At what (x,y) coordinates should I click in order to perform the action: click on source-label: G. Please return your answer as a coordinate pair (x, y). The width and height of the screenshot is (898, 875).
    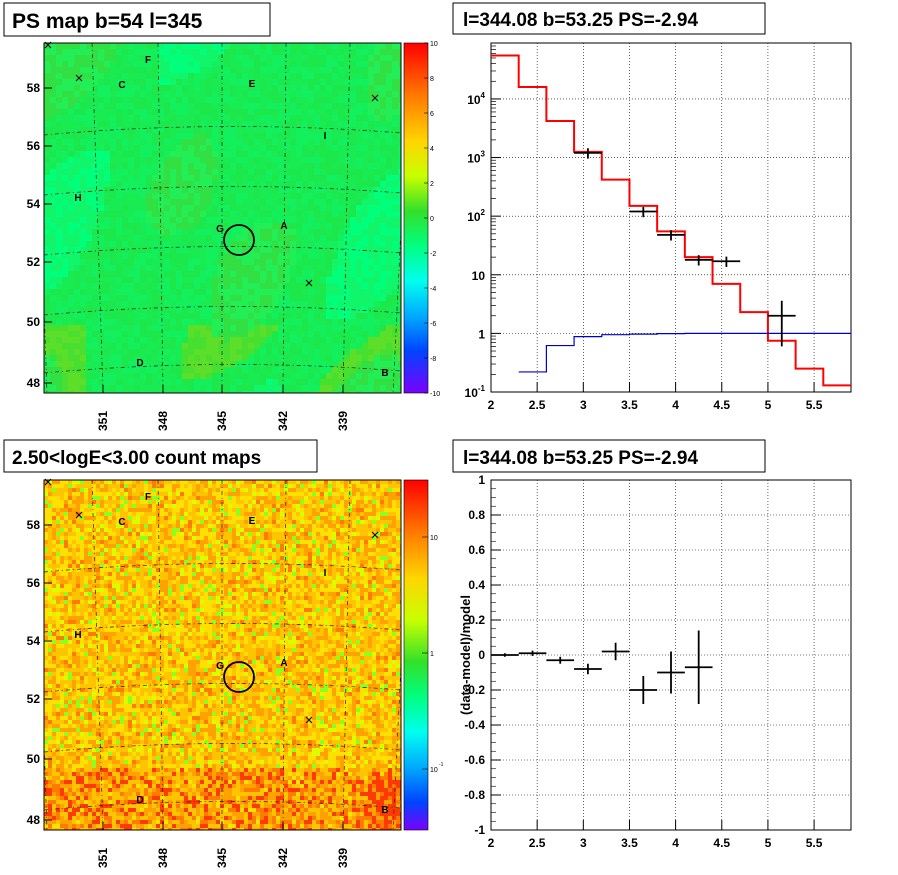
    Looking at the image, I should click on (220, 229).